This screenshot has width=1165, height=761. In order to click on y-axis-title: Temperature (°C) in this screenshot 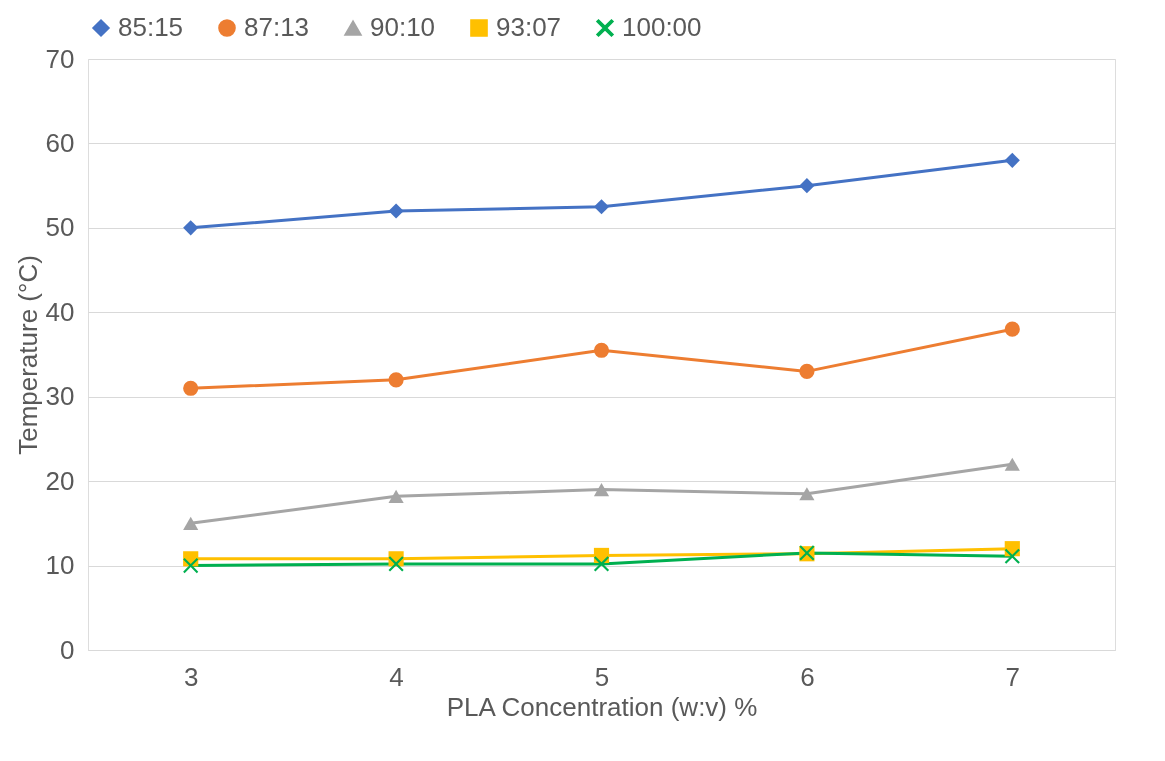, I will do `click(27, 355)`.